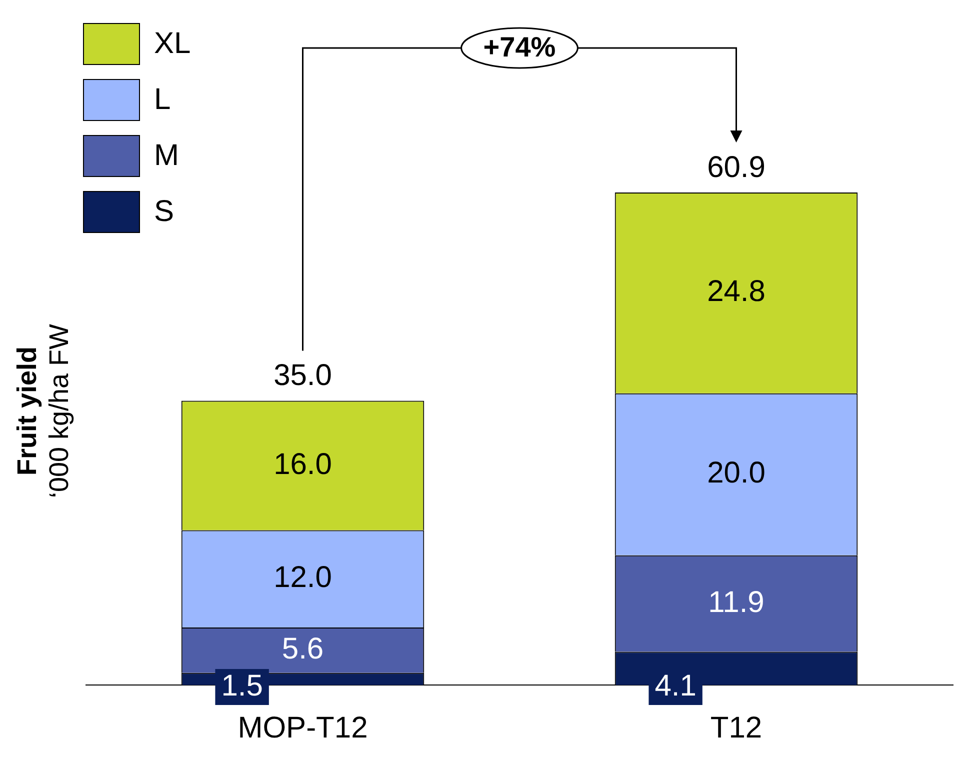  Describe the element at coordinates (303, 464) in the screenshot. I see `data-label: 16.0` at that location.